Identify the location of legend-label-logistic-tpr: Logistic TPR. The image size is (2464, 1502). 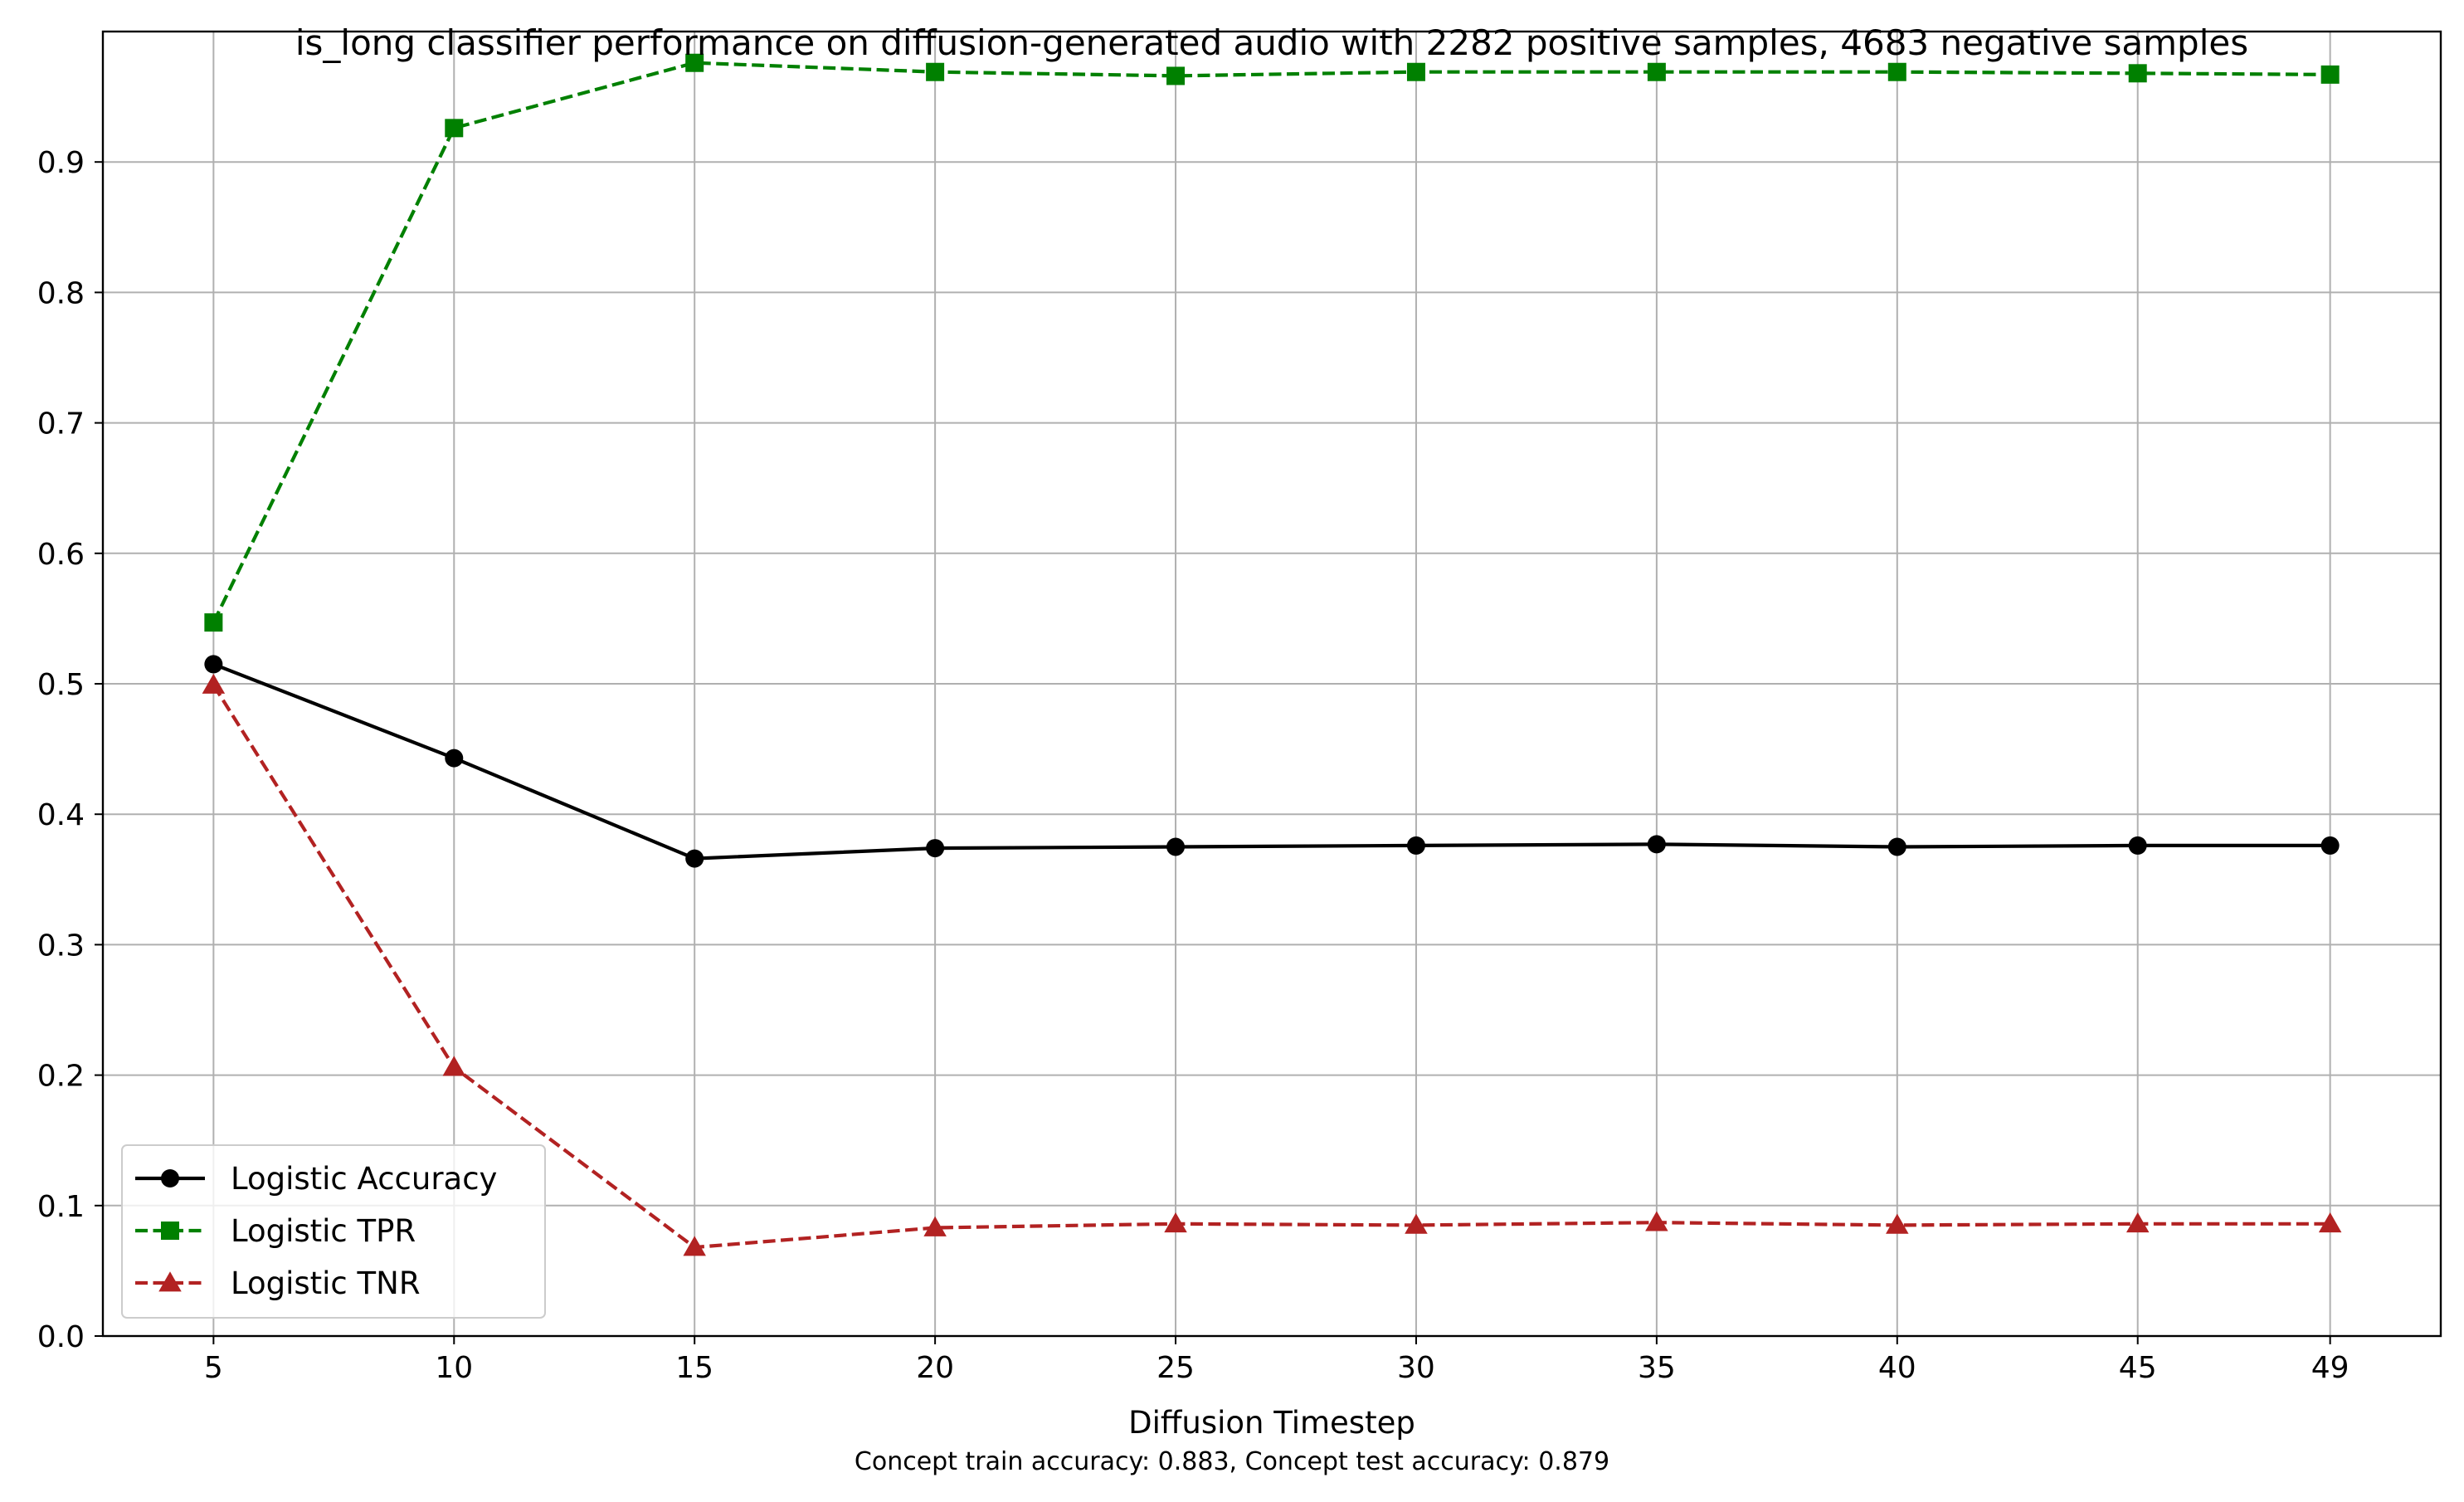
(323, 1231).